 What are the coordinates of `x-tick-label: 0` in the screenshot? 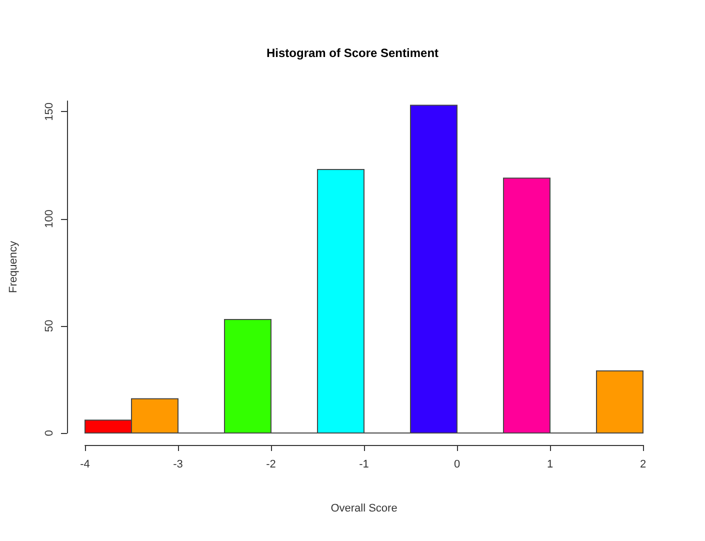 It's located at (457, 464).